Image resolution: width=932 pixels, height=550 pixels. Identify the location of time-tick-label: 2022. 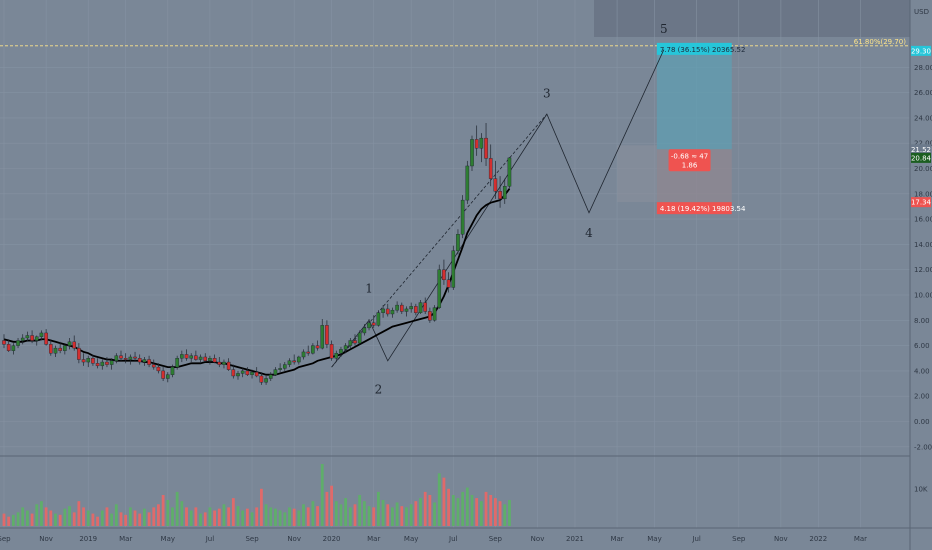
(818, 539).